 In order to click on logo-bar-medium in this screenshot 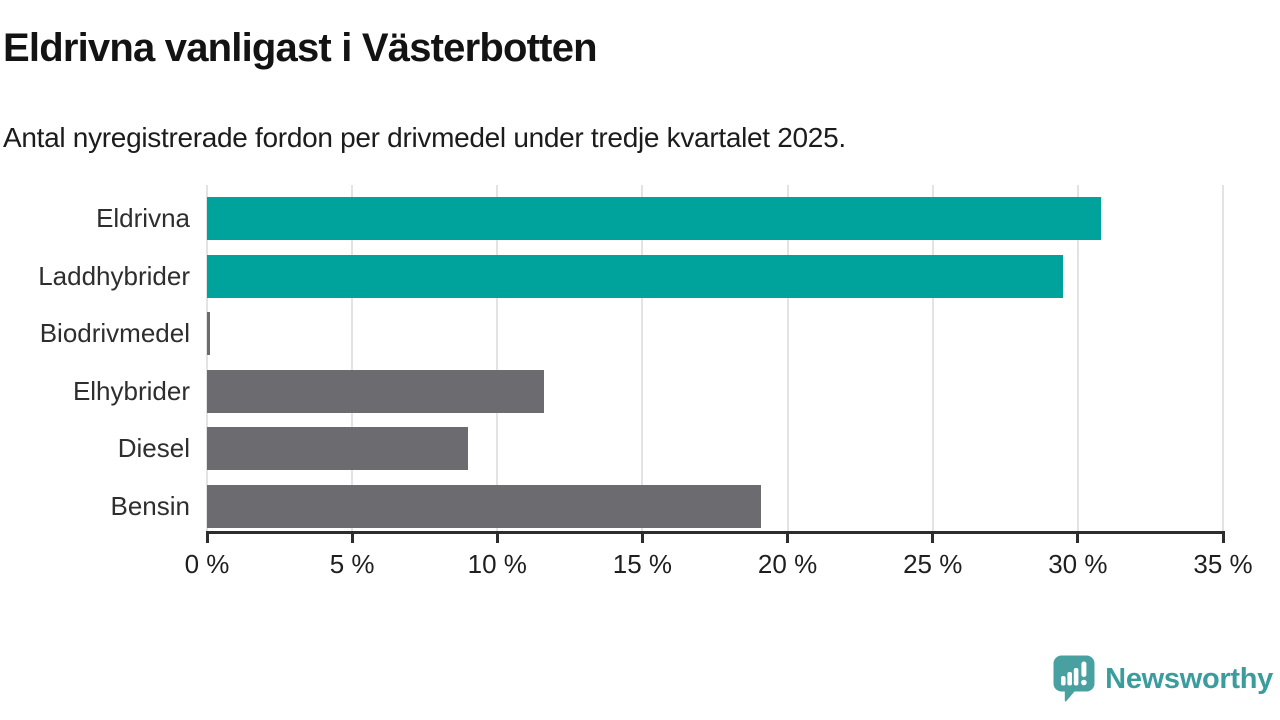, I will do `click(1070, 679)`.